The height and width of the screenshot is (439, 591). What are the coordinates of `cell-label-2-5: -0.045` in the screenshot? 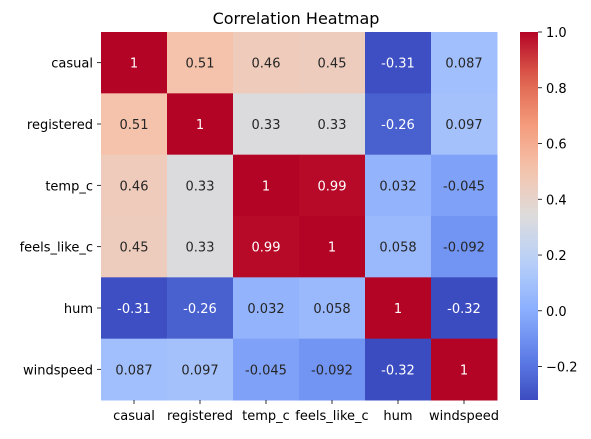 It's located at (464, 186).